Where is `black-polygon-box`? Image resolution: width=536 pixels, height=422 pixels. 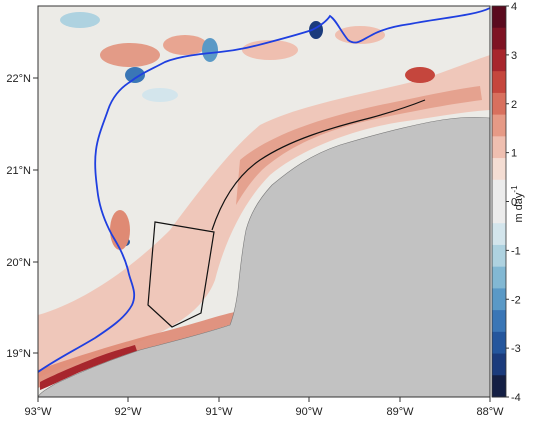
black-polygon-box is located at coordinates (181, 274).